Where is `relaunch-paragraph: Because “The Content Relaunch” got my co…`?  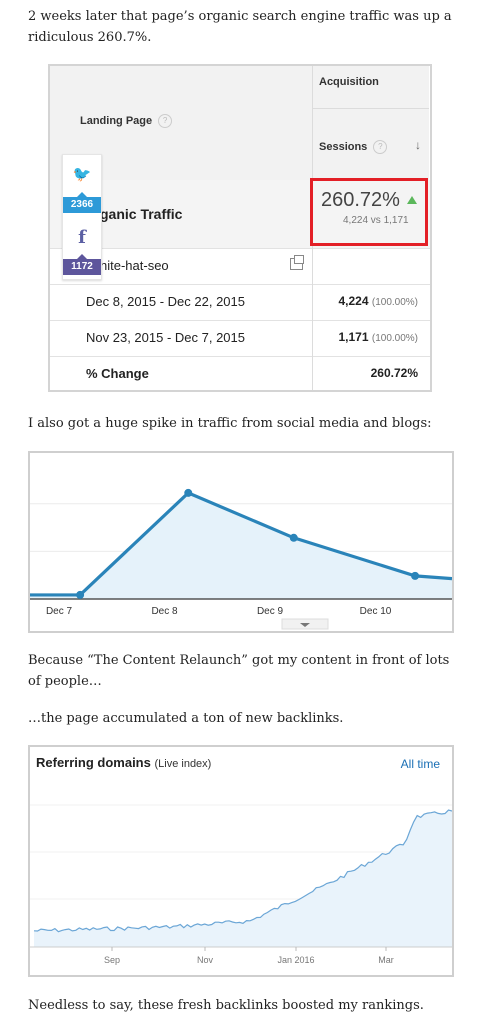 relaunch-paragraph: Because “The Content Relaunch” got my co… is located at coordinates (239, 671).